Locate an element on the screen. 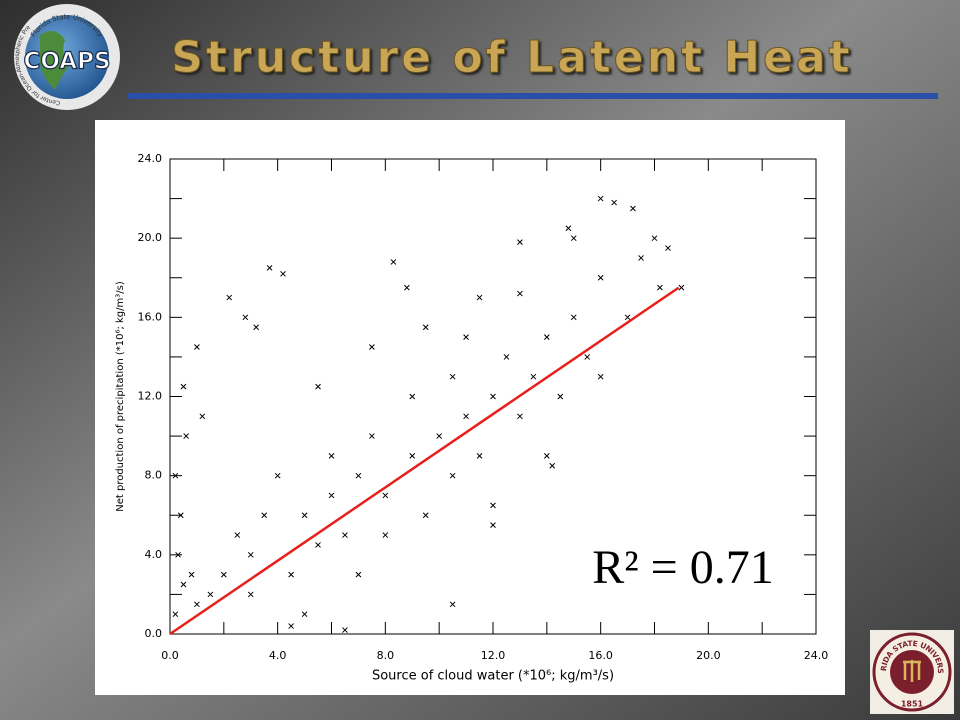 The height and width of the screenshot is (724, 960). y-tick-label: 20.0 is located at coordinates (150, 237).